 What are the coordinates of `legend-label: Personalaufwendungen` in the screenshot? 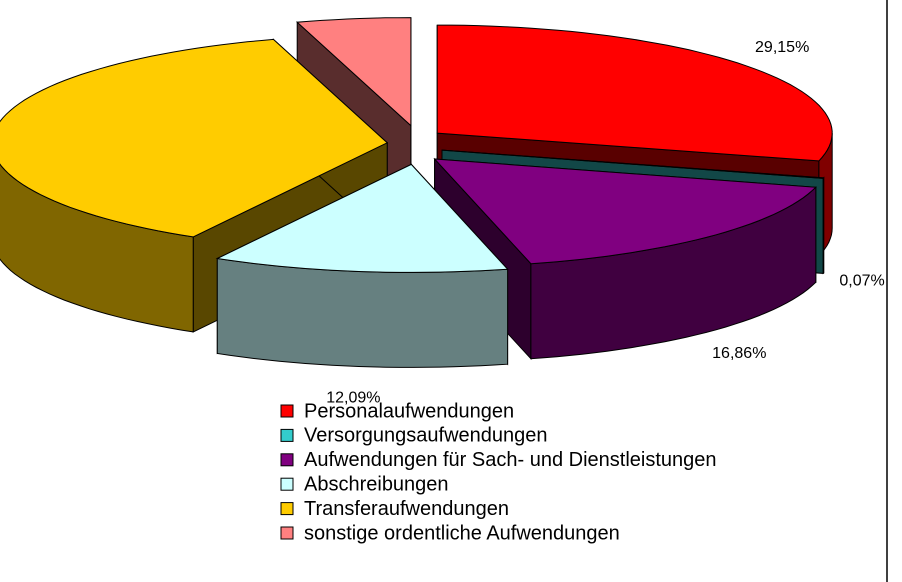 It's located at (409, 411).